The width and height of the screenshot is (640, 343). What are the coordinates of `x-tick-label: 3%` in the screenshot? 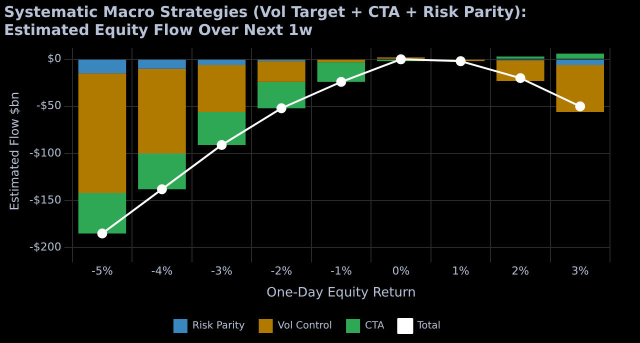 It's located at (580, 271).